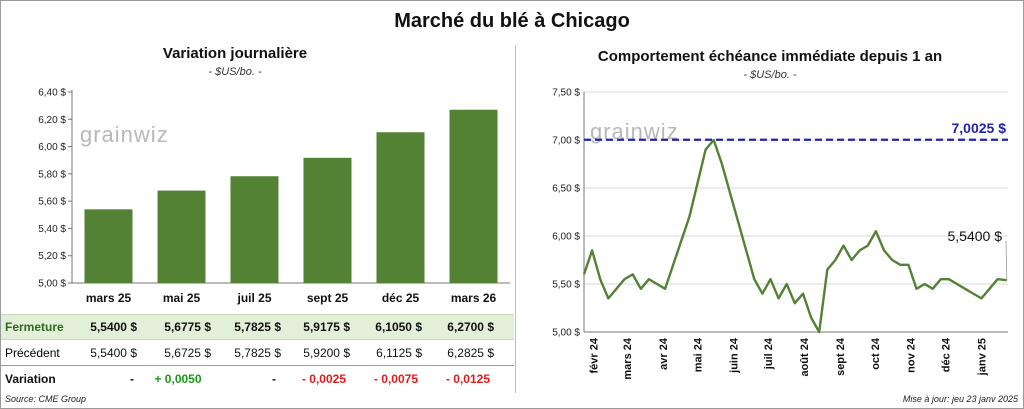  Describe the element at coordinates (46, 399) in the screenshot. I see `source-note: Source: CME Group` at that location.